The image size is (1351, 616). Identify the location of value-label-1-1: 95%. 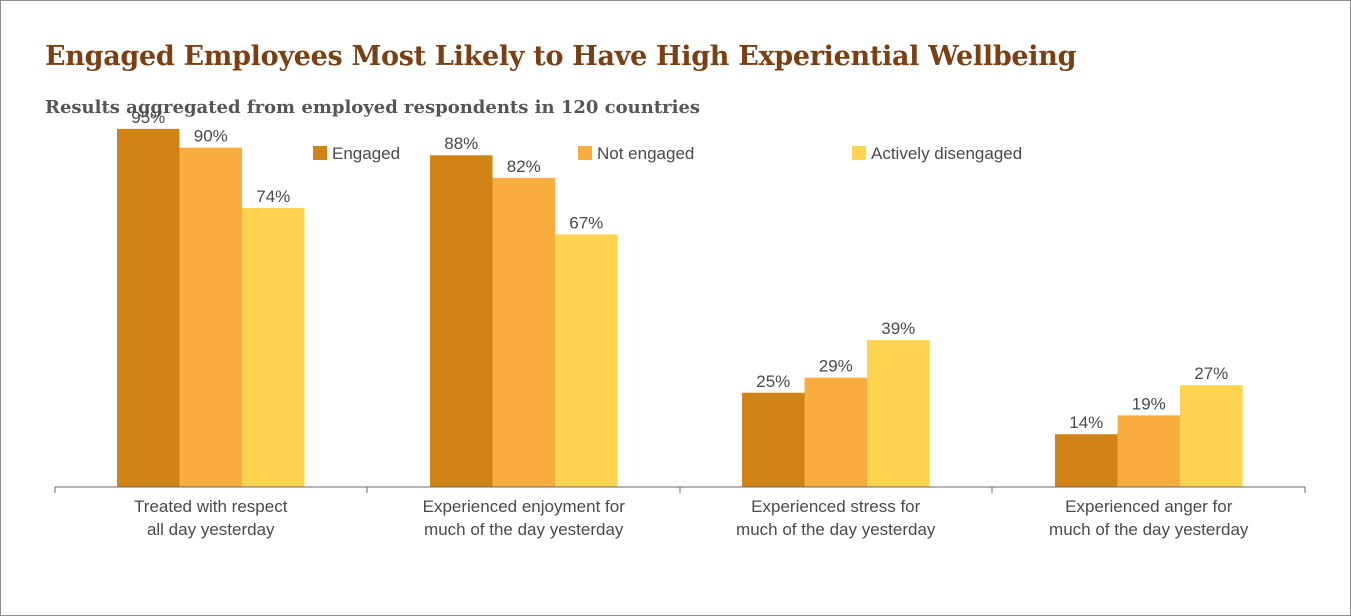
(148, 117).